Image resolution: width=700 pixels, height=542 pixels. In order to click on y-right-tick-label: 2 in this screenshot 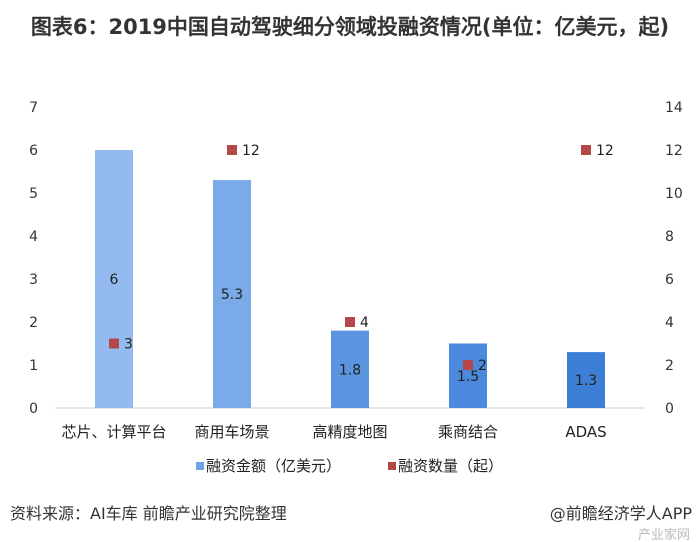, I will do `click(669, 366)`.